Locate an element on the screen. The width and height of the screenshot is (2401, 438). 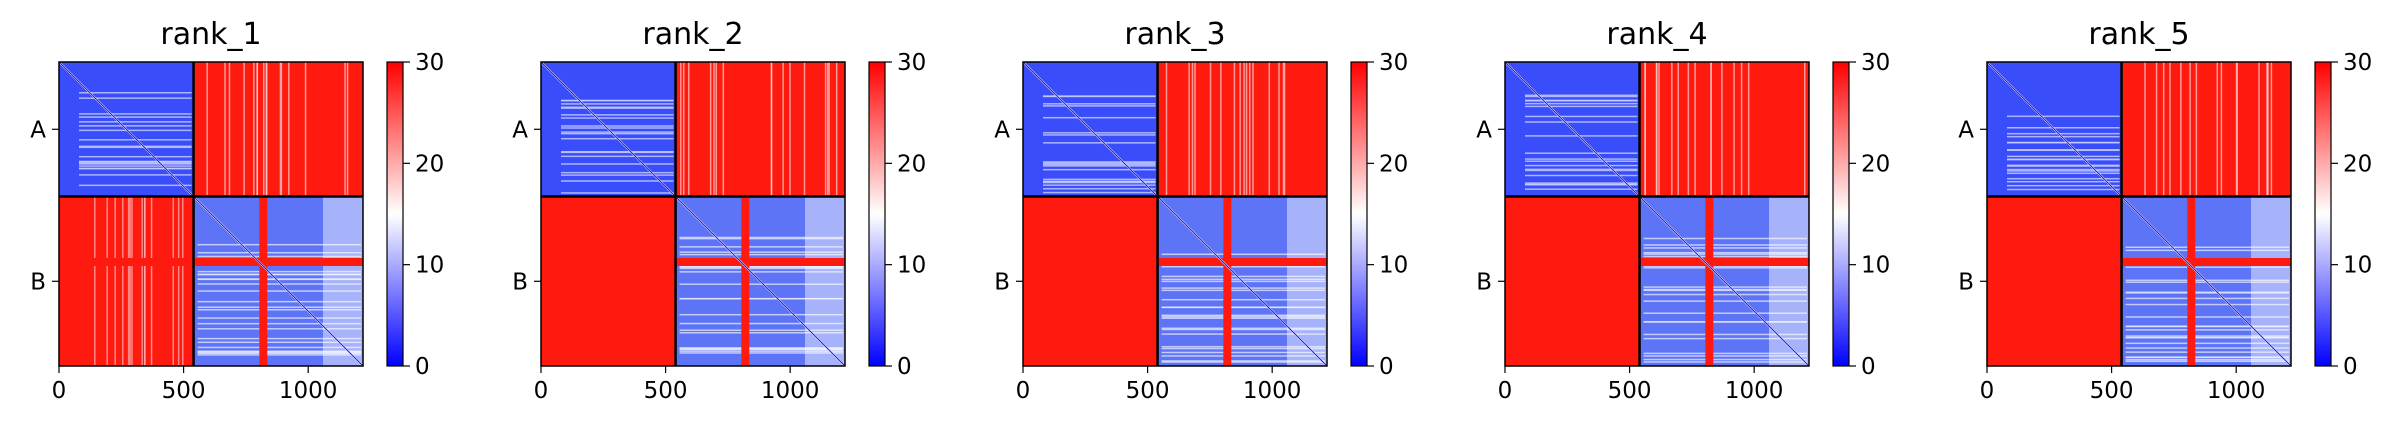
axes-frame is located at coordinates (2139, 214).